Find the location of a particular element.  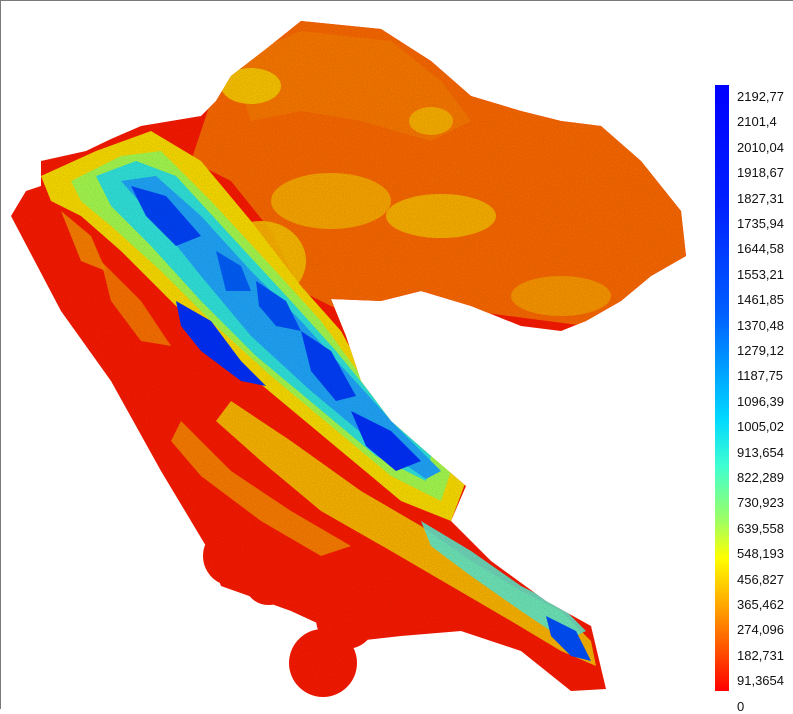

legend-tick-label: 913,654 is located at coordinates (760, 452).